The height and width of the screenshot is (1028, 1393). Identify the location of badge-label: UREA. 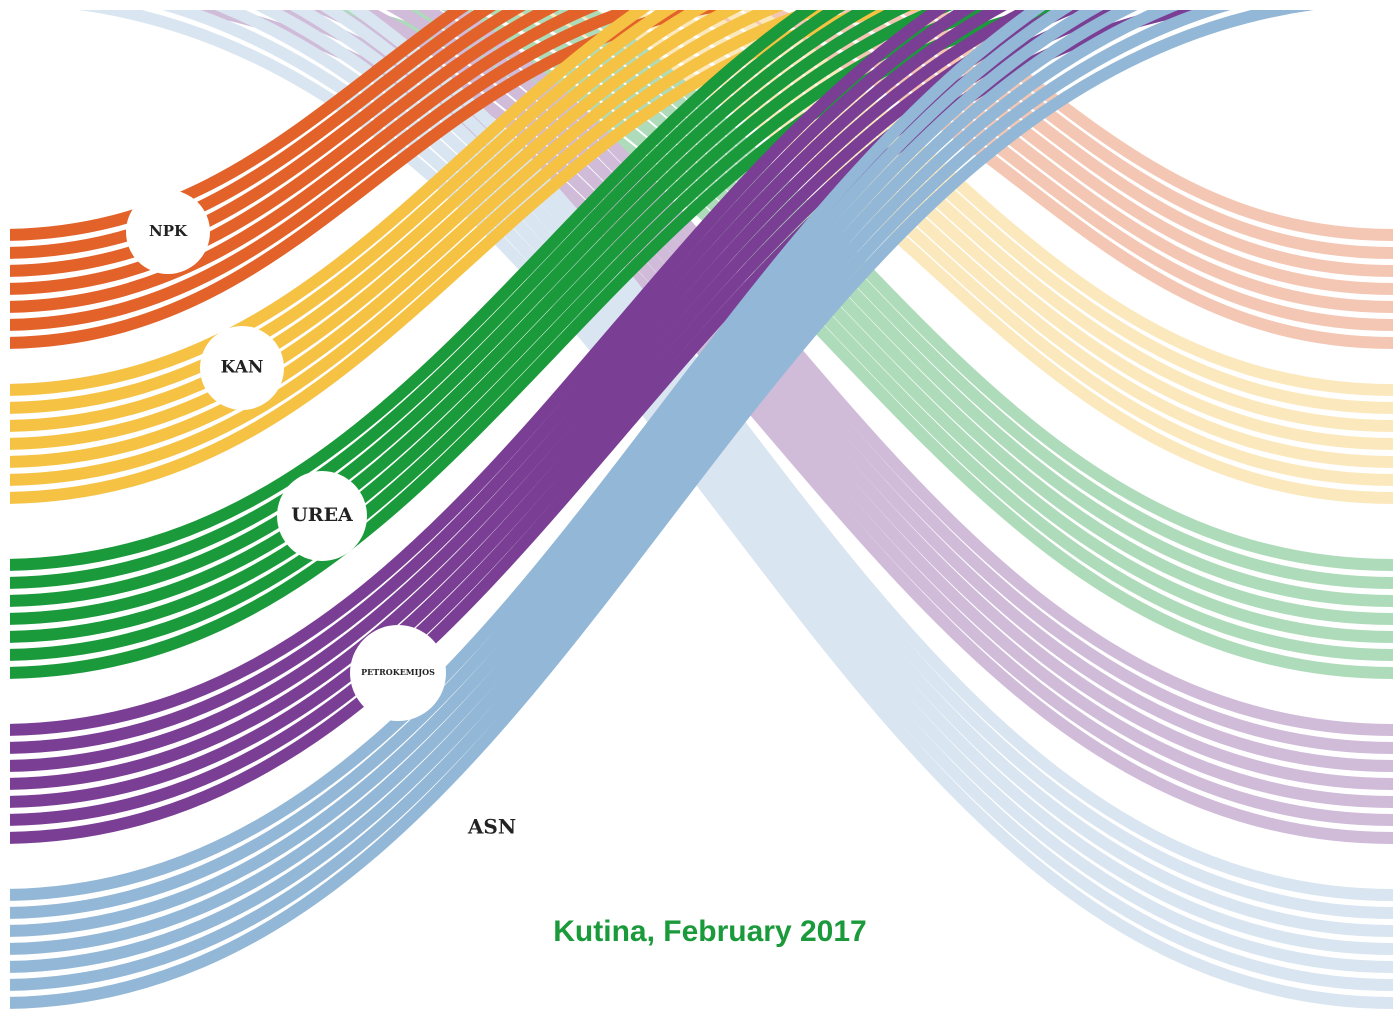
(322, 515).